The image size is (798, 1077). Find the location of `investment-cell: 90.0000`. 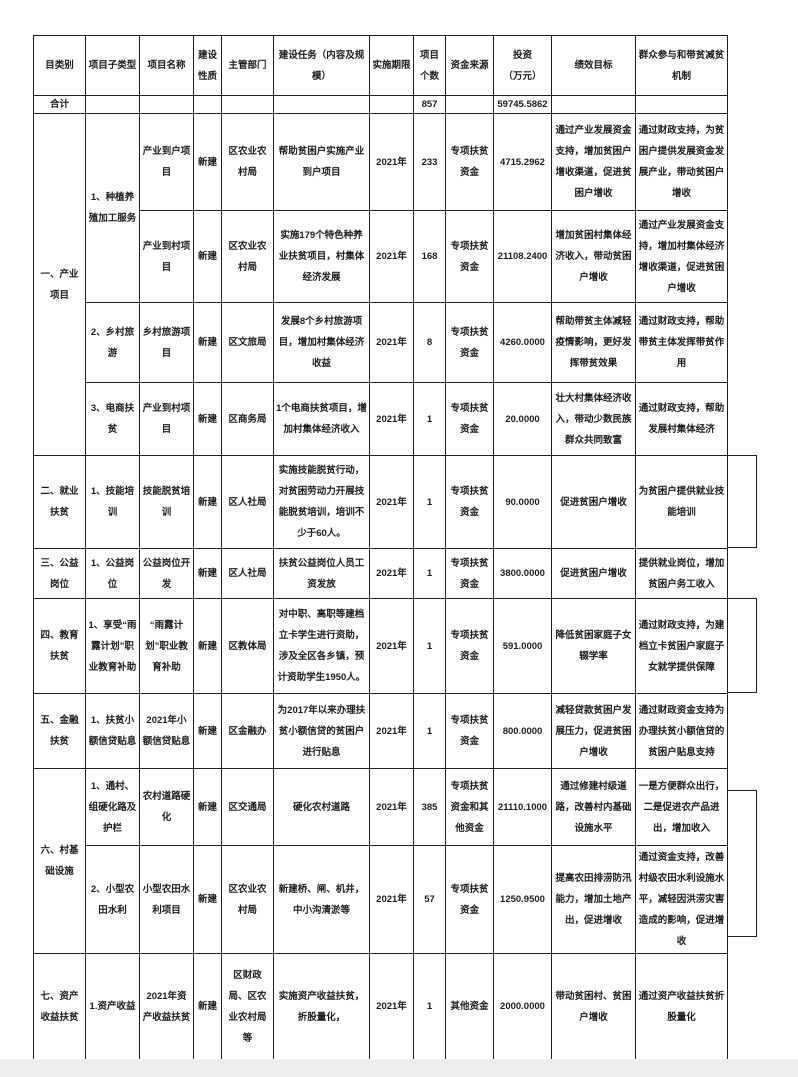

investment-cell: 90.0000 is located at coordinates (522, 502).